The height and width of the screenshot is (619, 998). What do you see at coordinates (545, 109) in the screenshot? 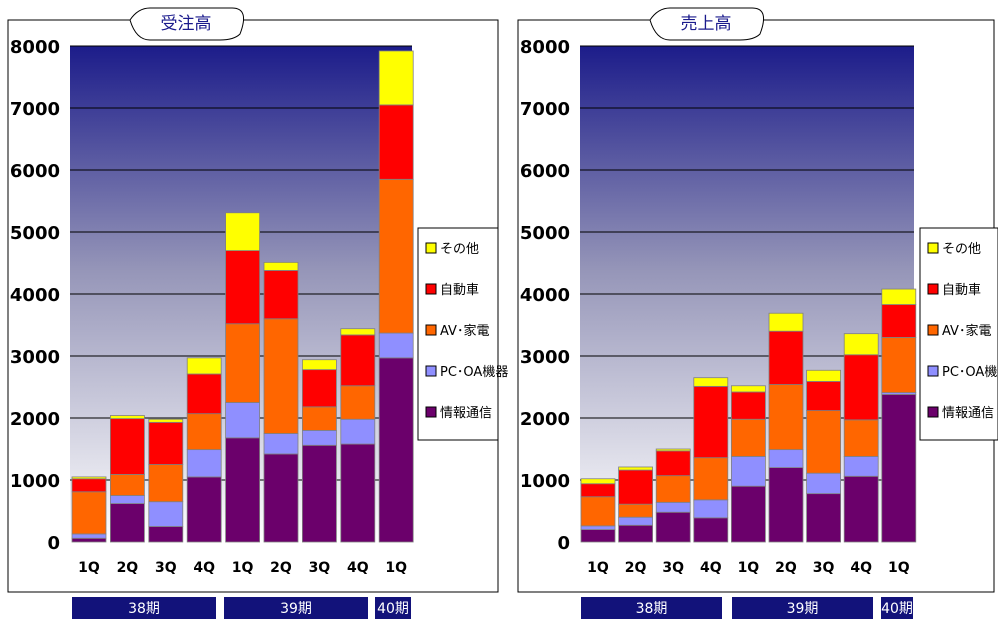
I see `y-tick-label: 7000` at bounding box center [545, 109].